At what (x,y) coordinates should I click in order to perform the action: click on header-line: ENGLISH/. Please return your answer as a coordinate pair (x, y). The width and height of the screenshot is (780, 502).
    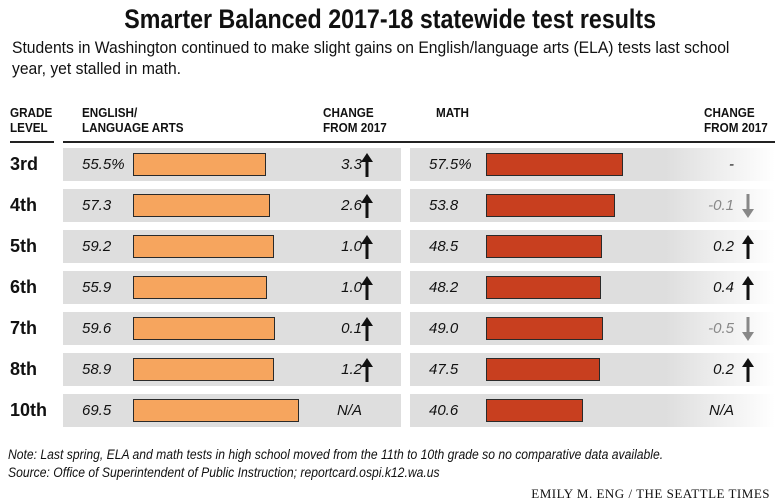
    Looking at the image, I should click on (110, 112).